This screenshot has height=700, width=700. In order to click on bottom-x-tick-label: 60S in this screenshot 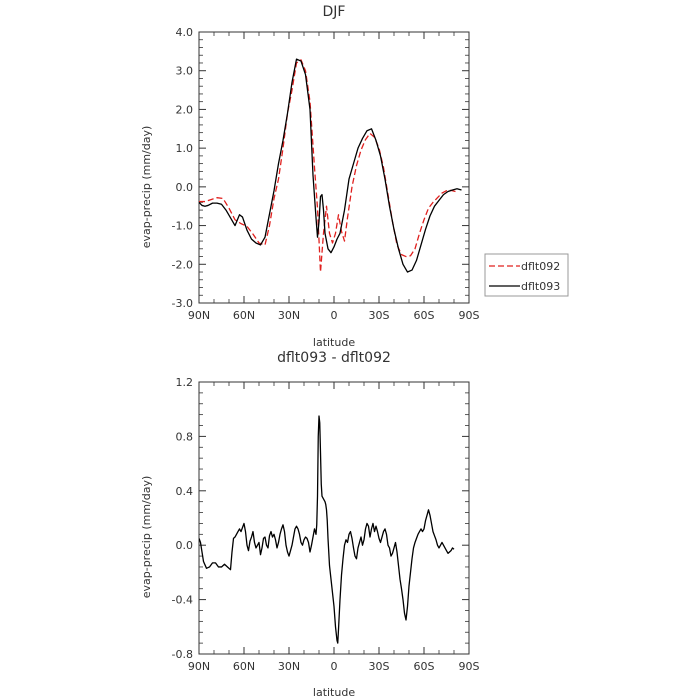, I will do `click(424, 666)`.